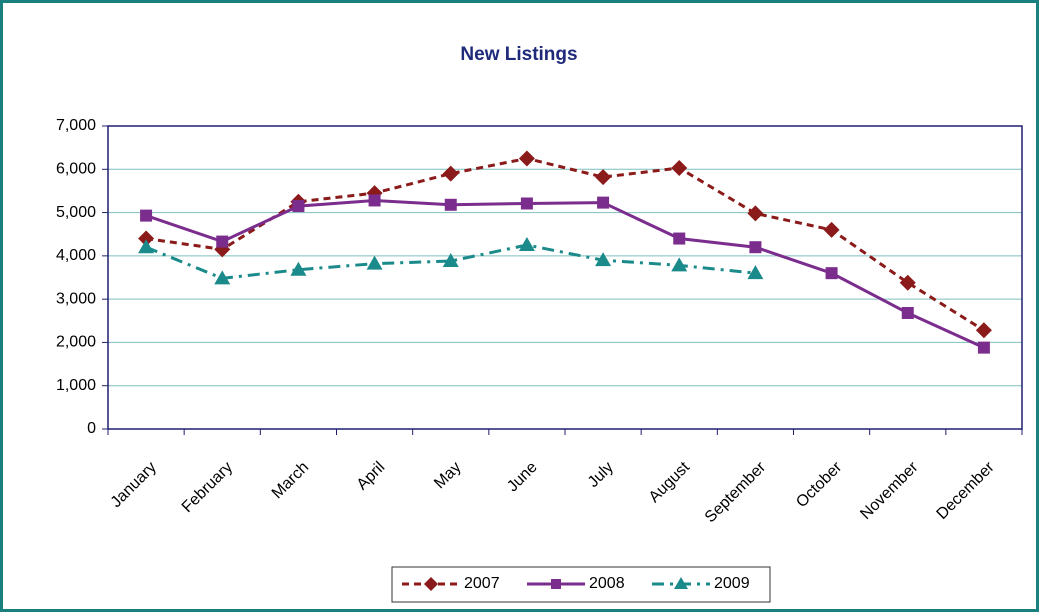 This screenshot has height=612, width=1039. I want to click on y-tick-label: 4,000, so click(76, 255).